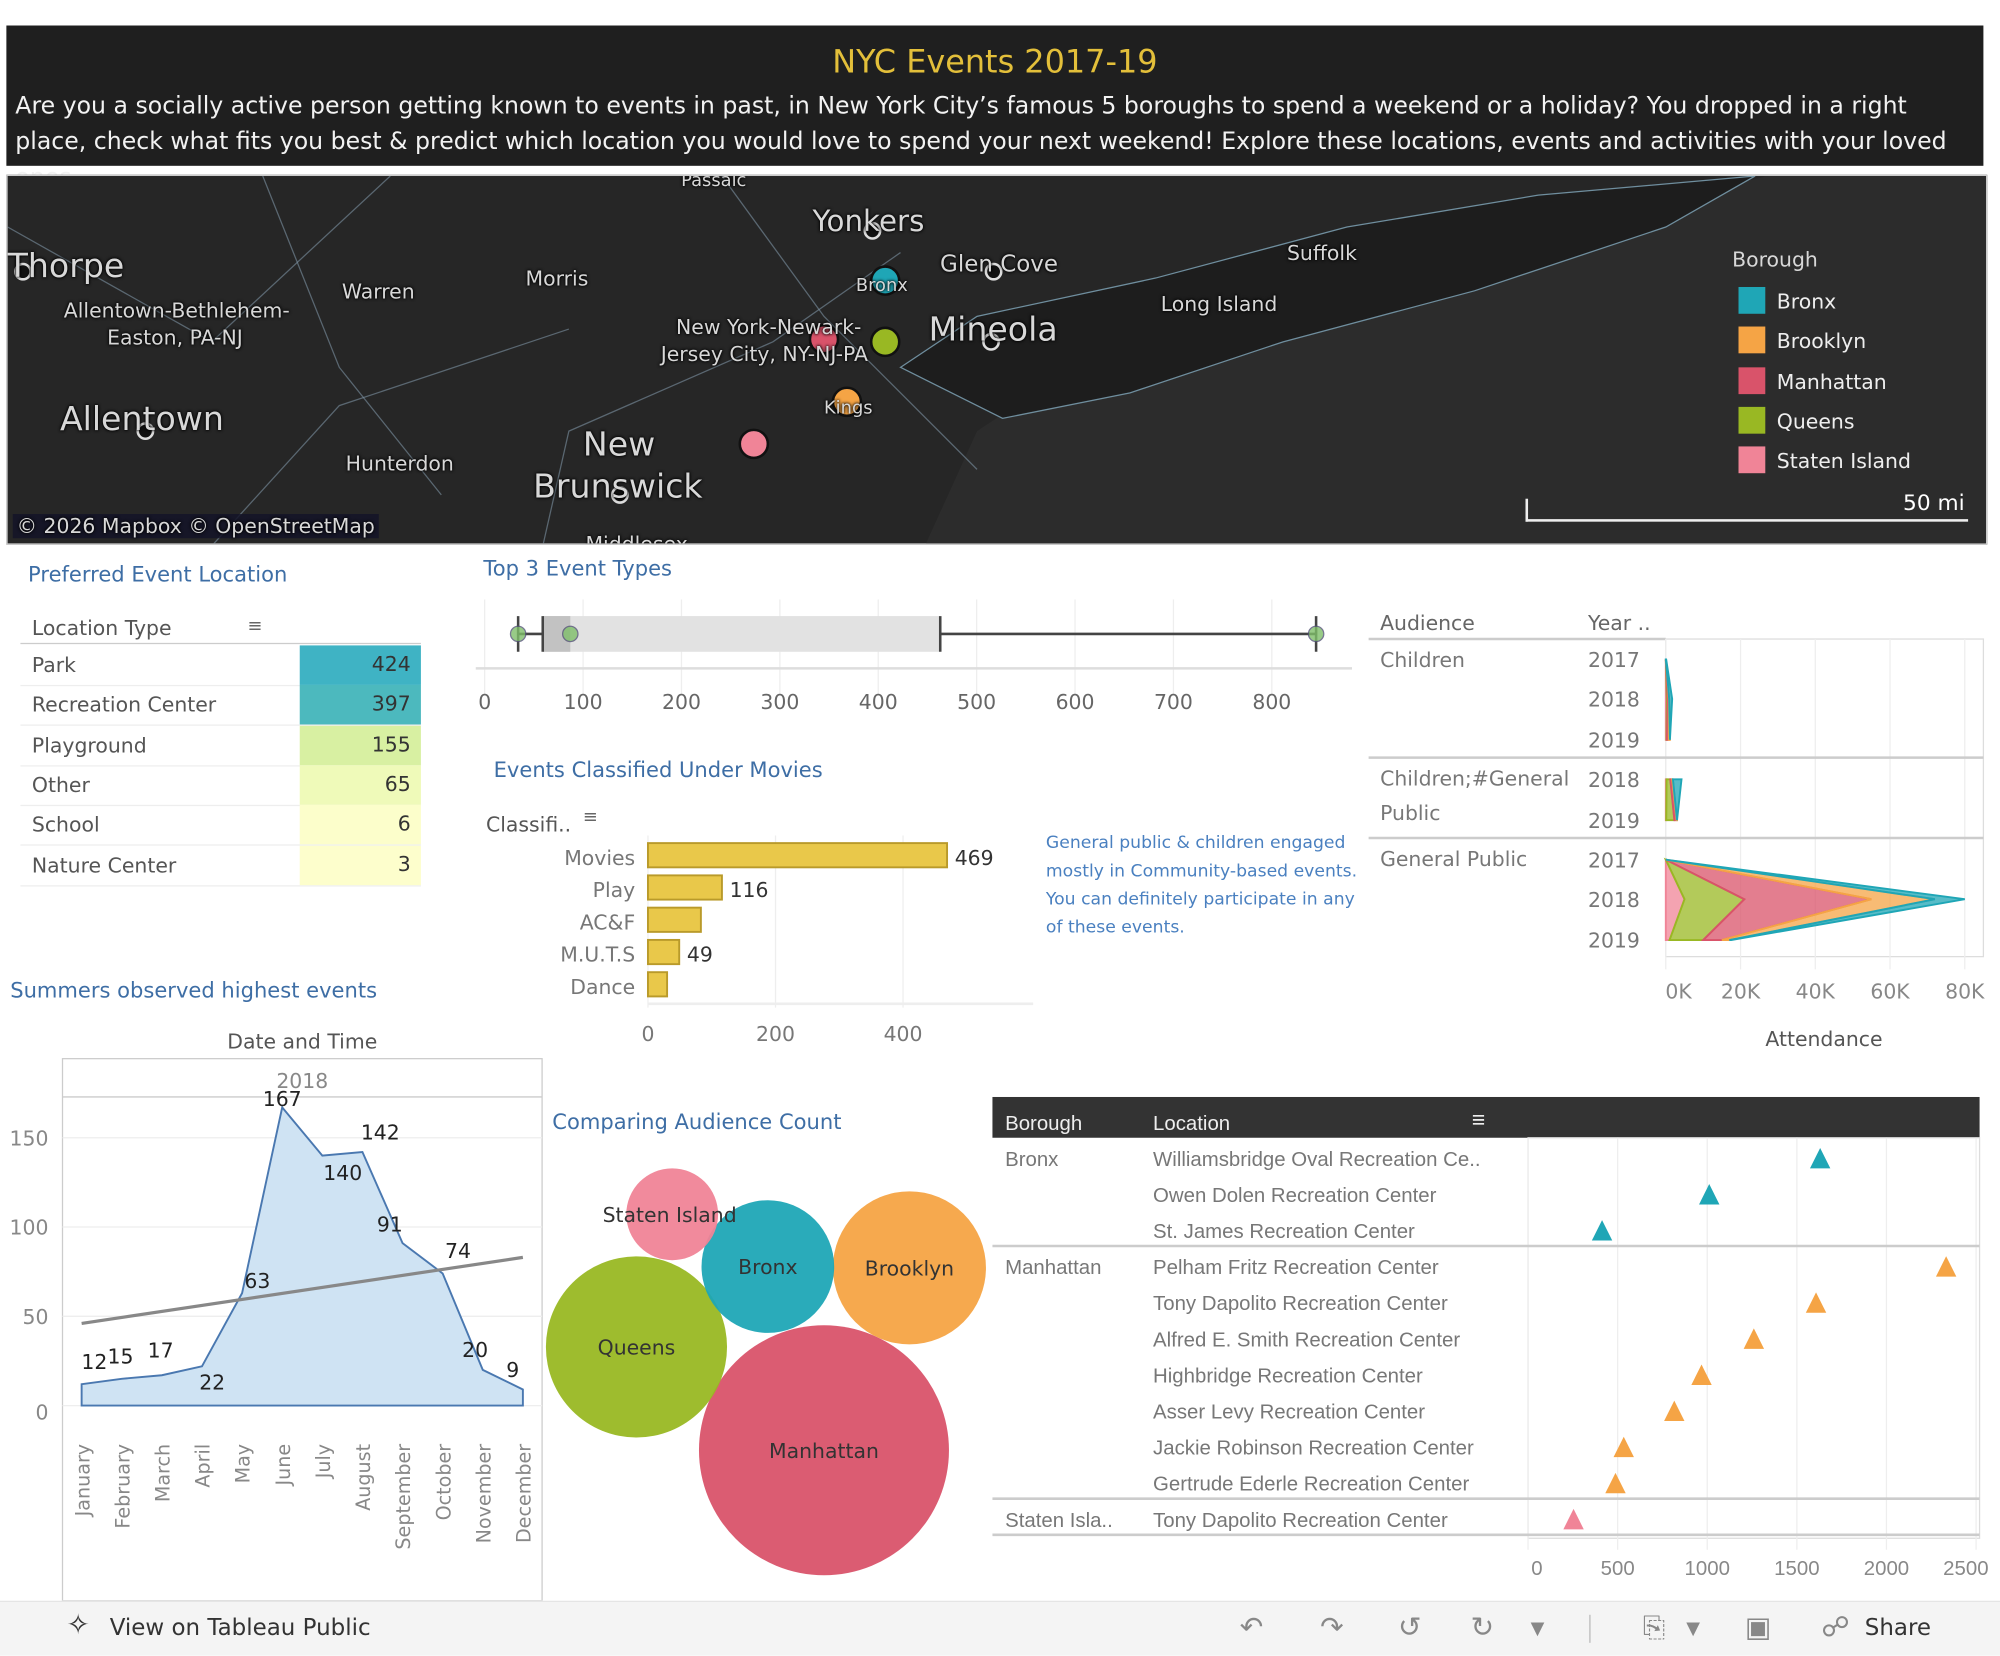 The image size is (2000, 1656). What do you see at coordinates (999, 265) in the screenshot?
I see `map-place-label: Glen Cove` at bounding box center [999, 265].